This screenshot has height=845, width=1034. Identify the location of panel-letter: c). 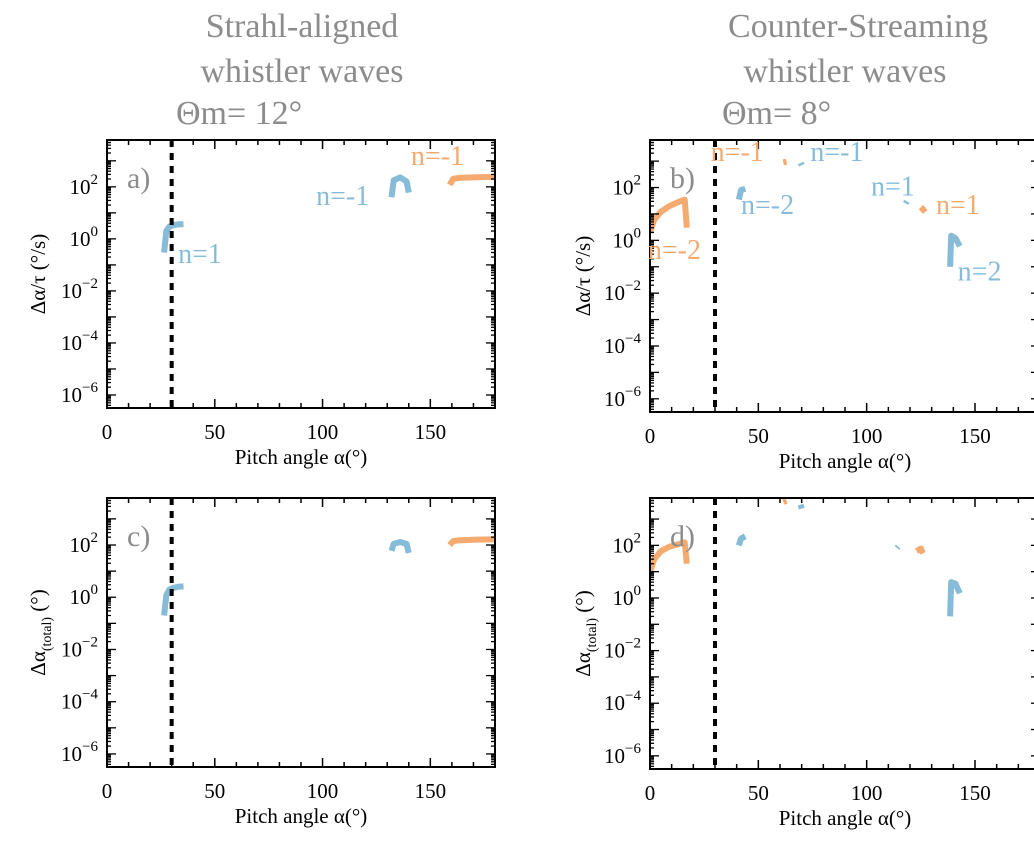
(138, 536).